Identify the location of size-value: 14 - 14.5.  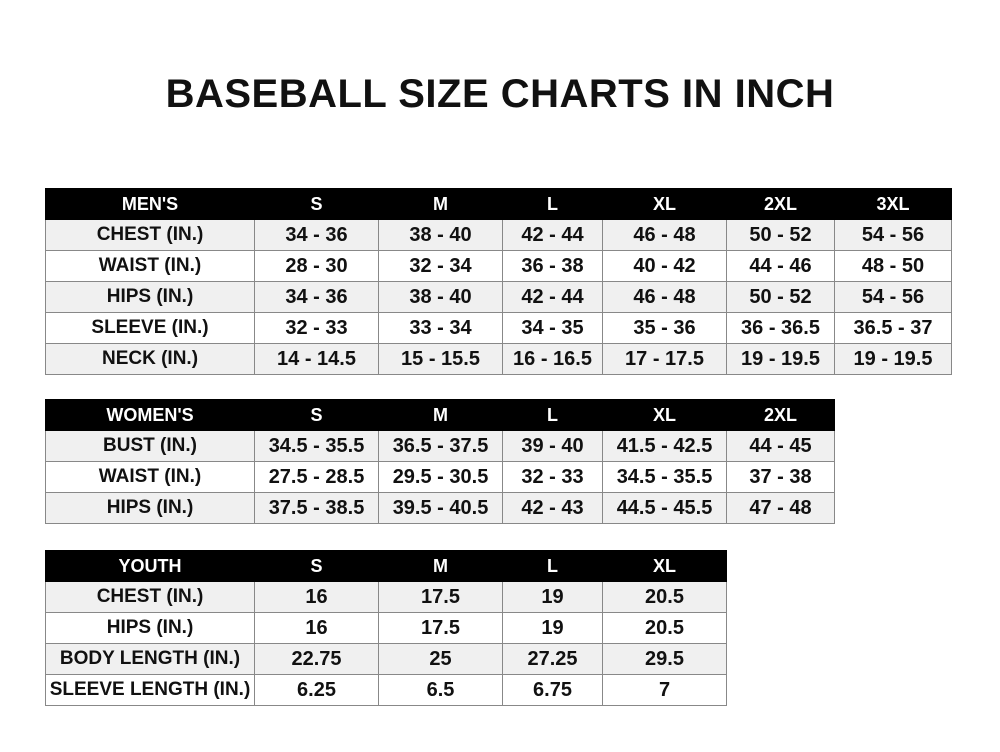
(316, 359).